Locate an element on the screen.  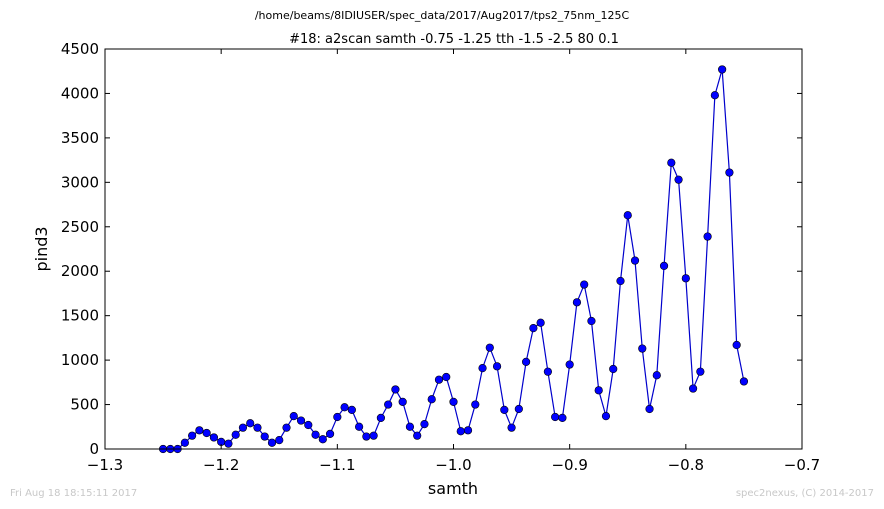
x-tick-label: −0.7 is located at coordinates (802, 465).